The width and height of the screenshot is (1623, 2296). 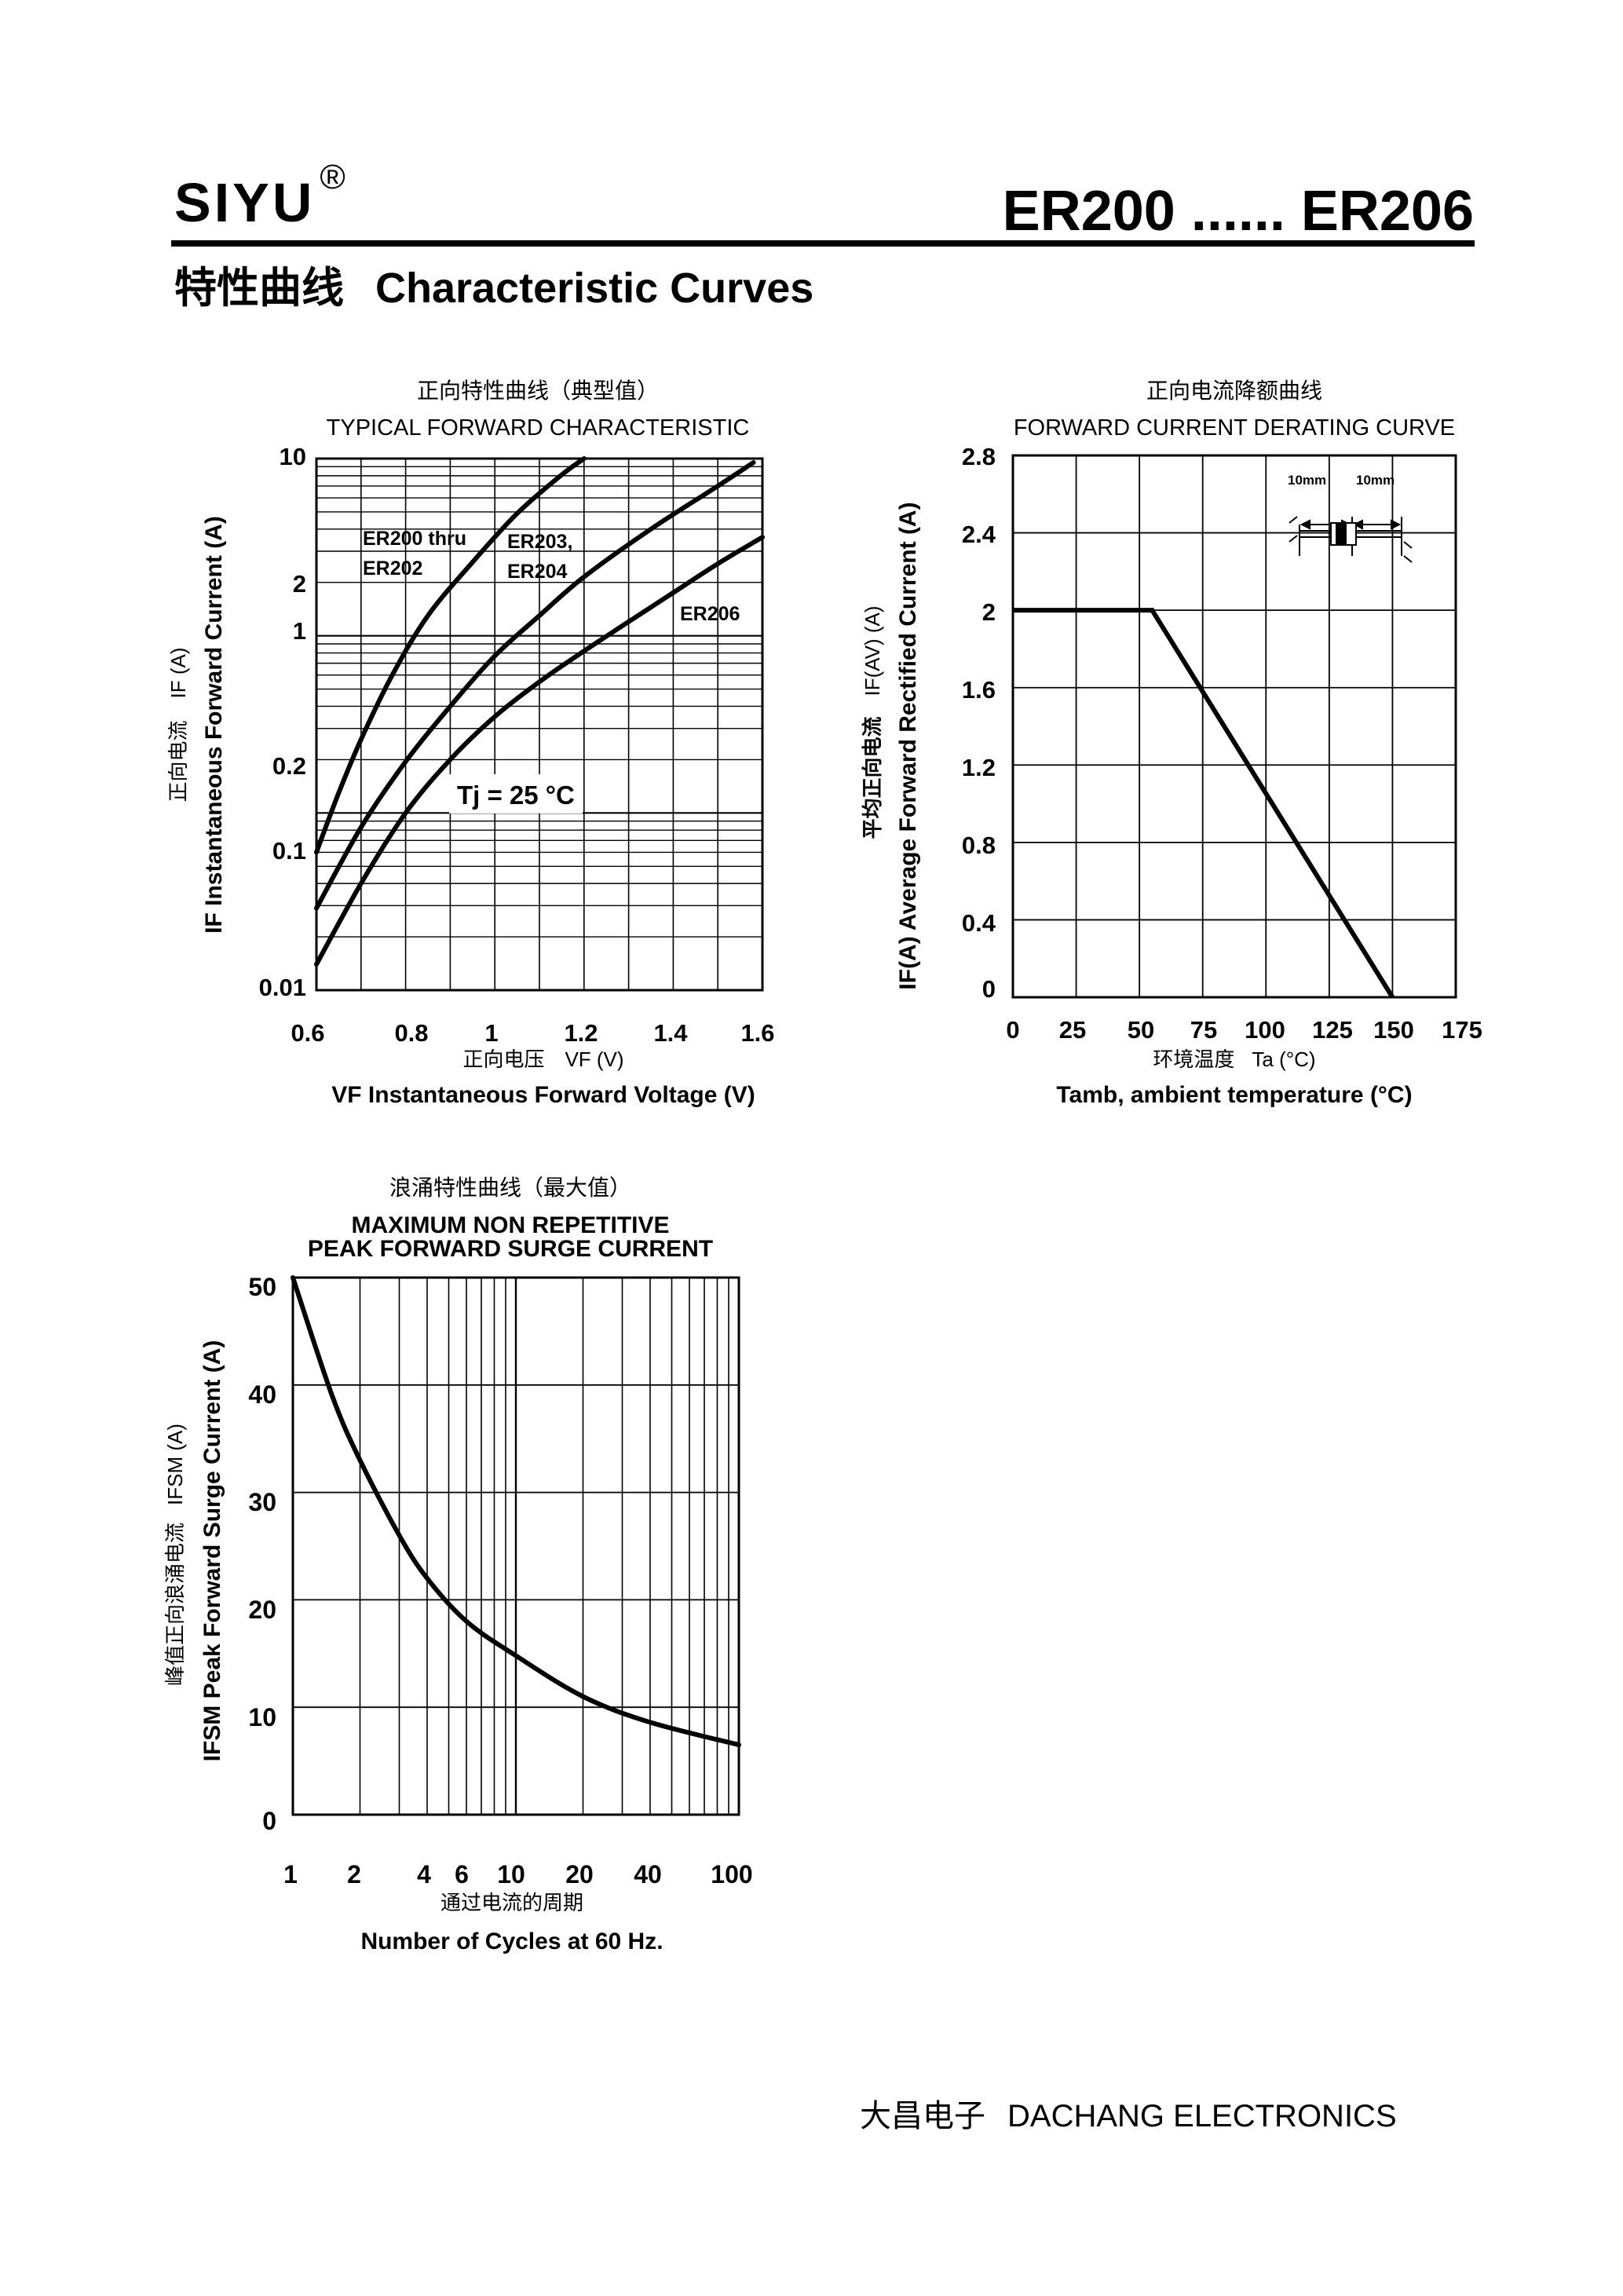 I want to click on forward-curve-er206, so click(x=539, y=751).